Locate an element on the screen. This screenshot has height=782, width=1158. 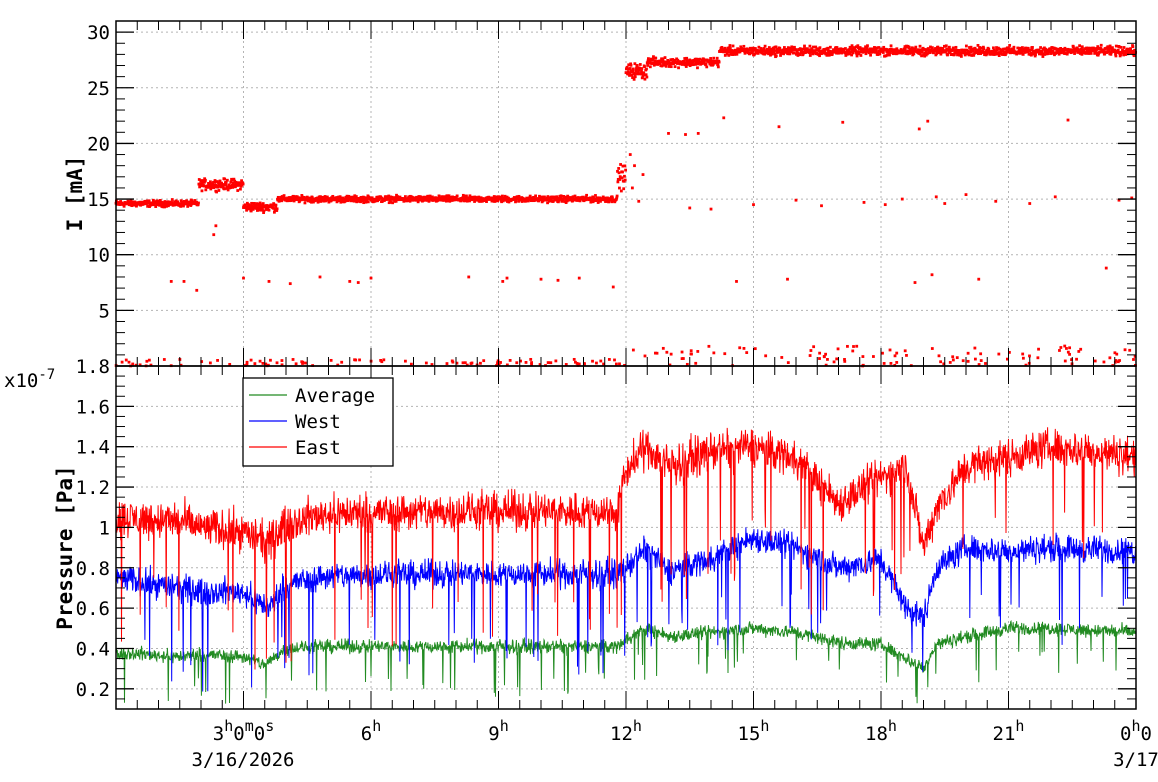
x-tick-unit: h is located at coordinates (637, 726).